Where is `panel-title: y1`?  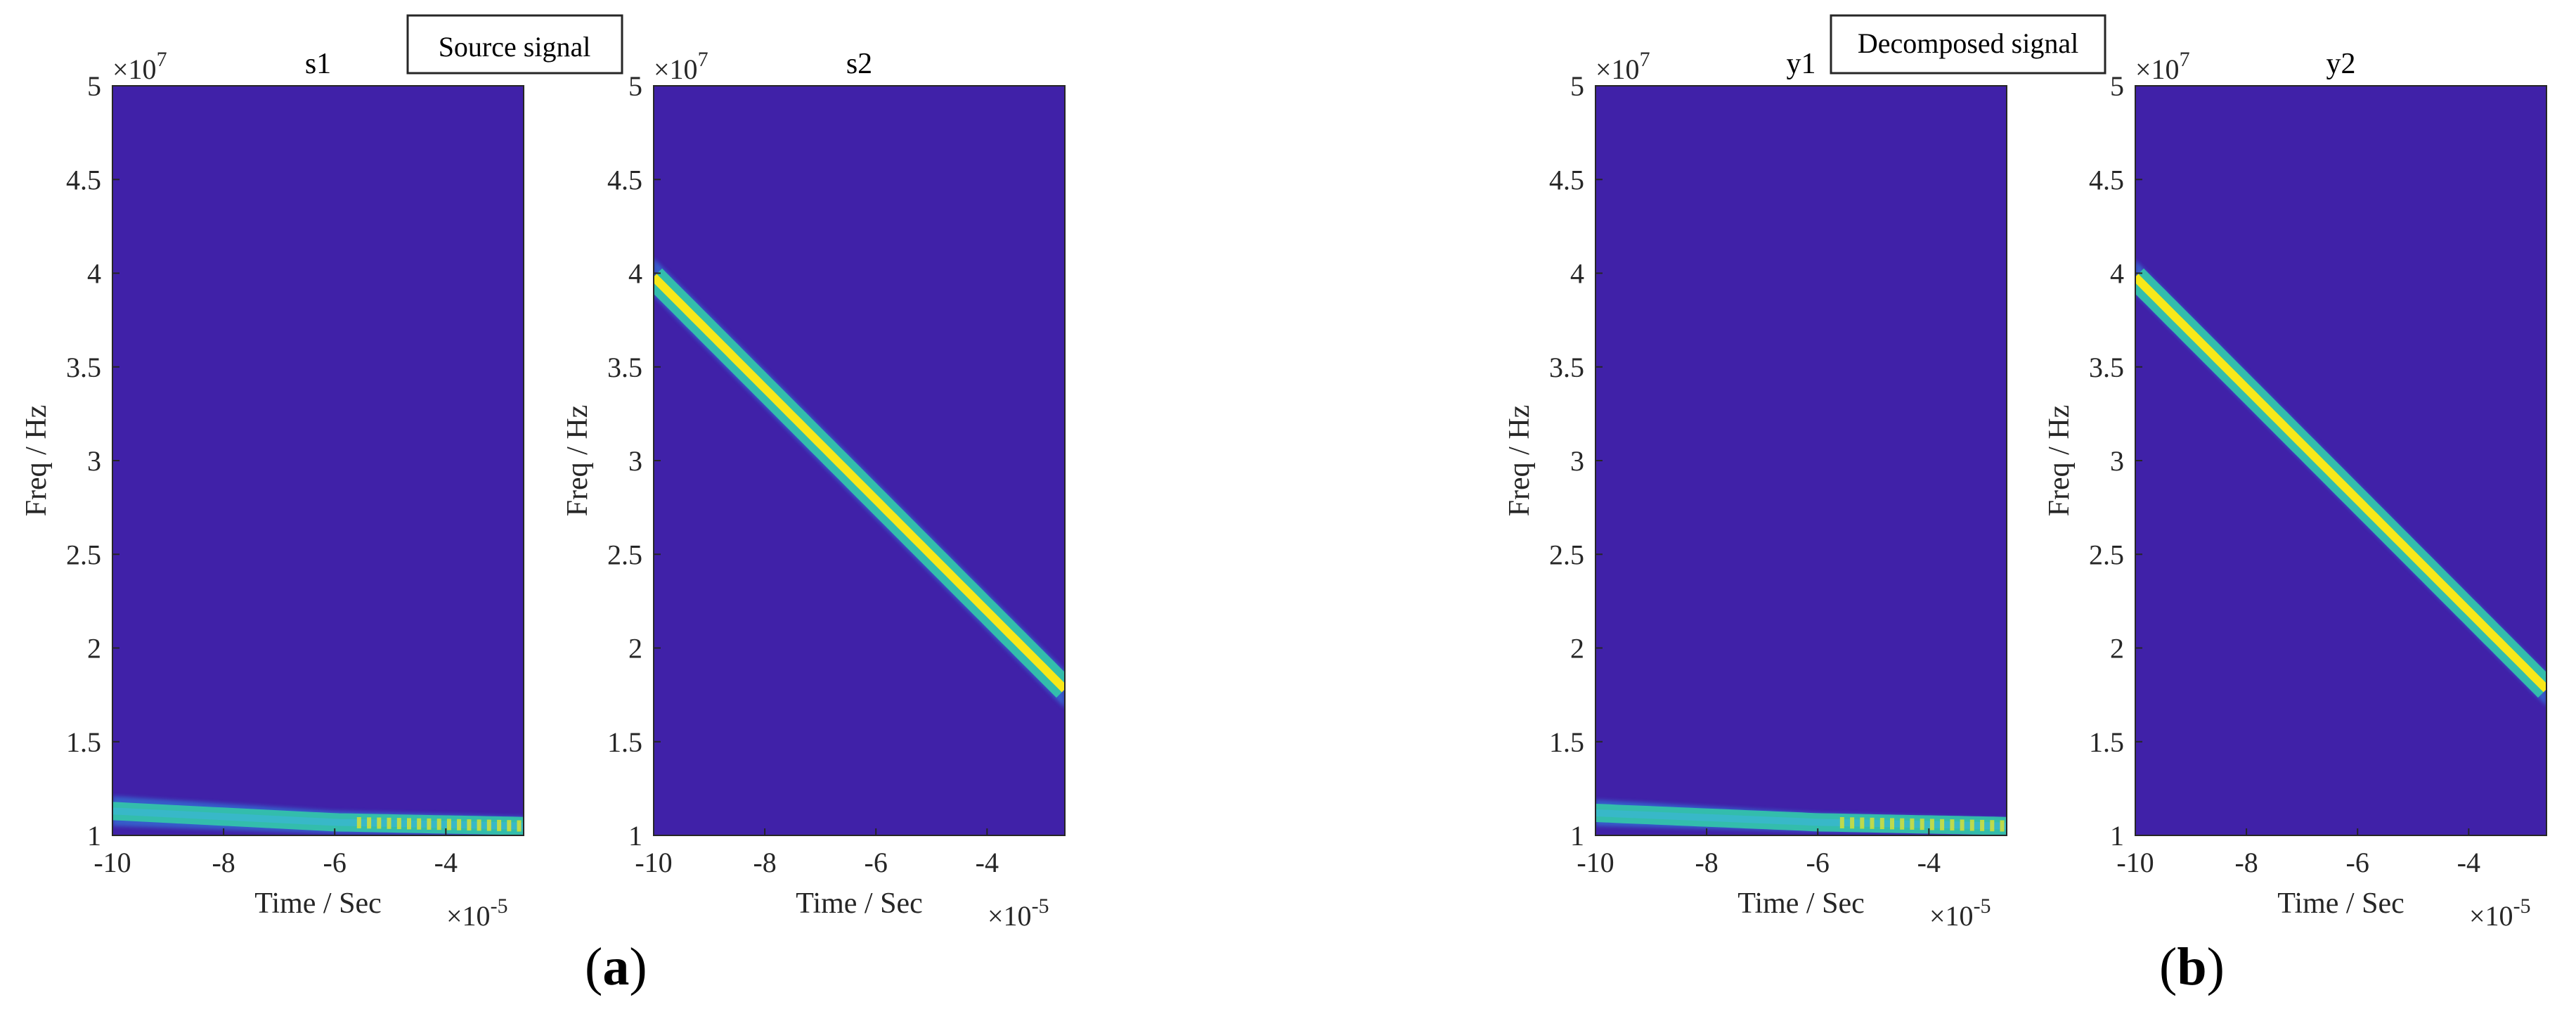 panel-title: y1 is located at coordinates (1802, 64).